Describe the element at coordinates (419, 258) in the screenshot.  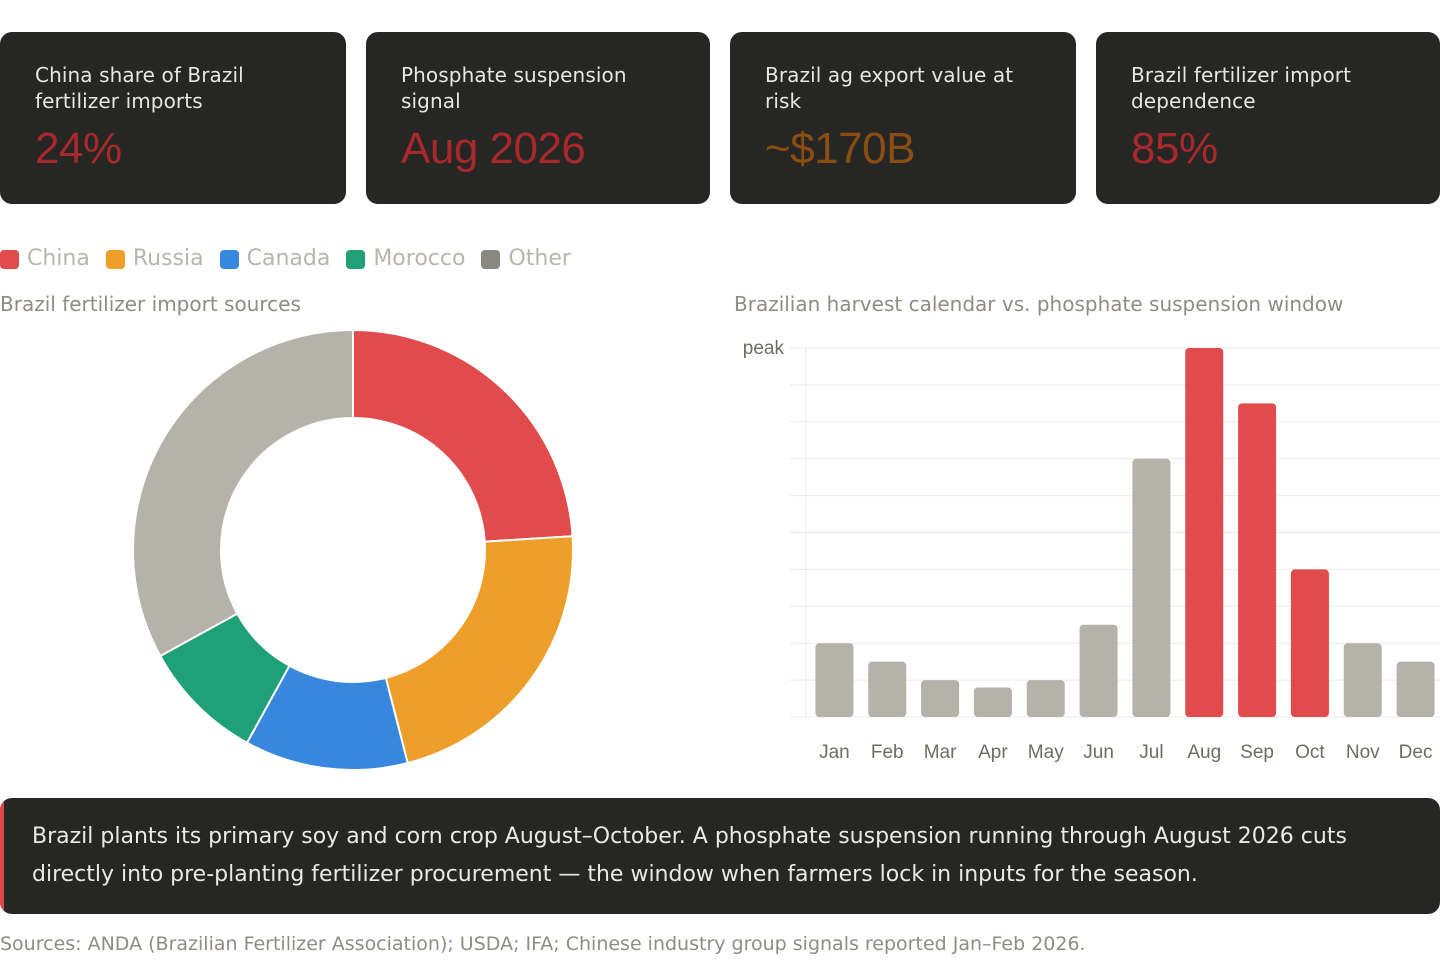
I see `legend-label: Morocco` at that location.